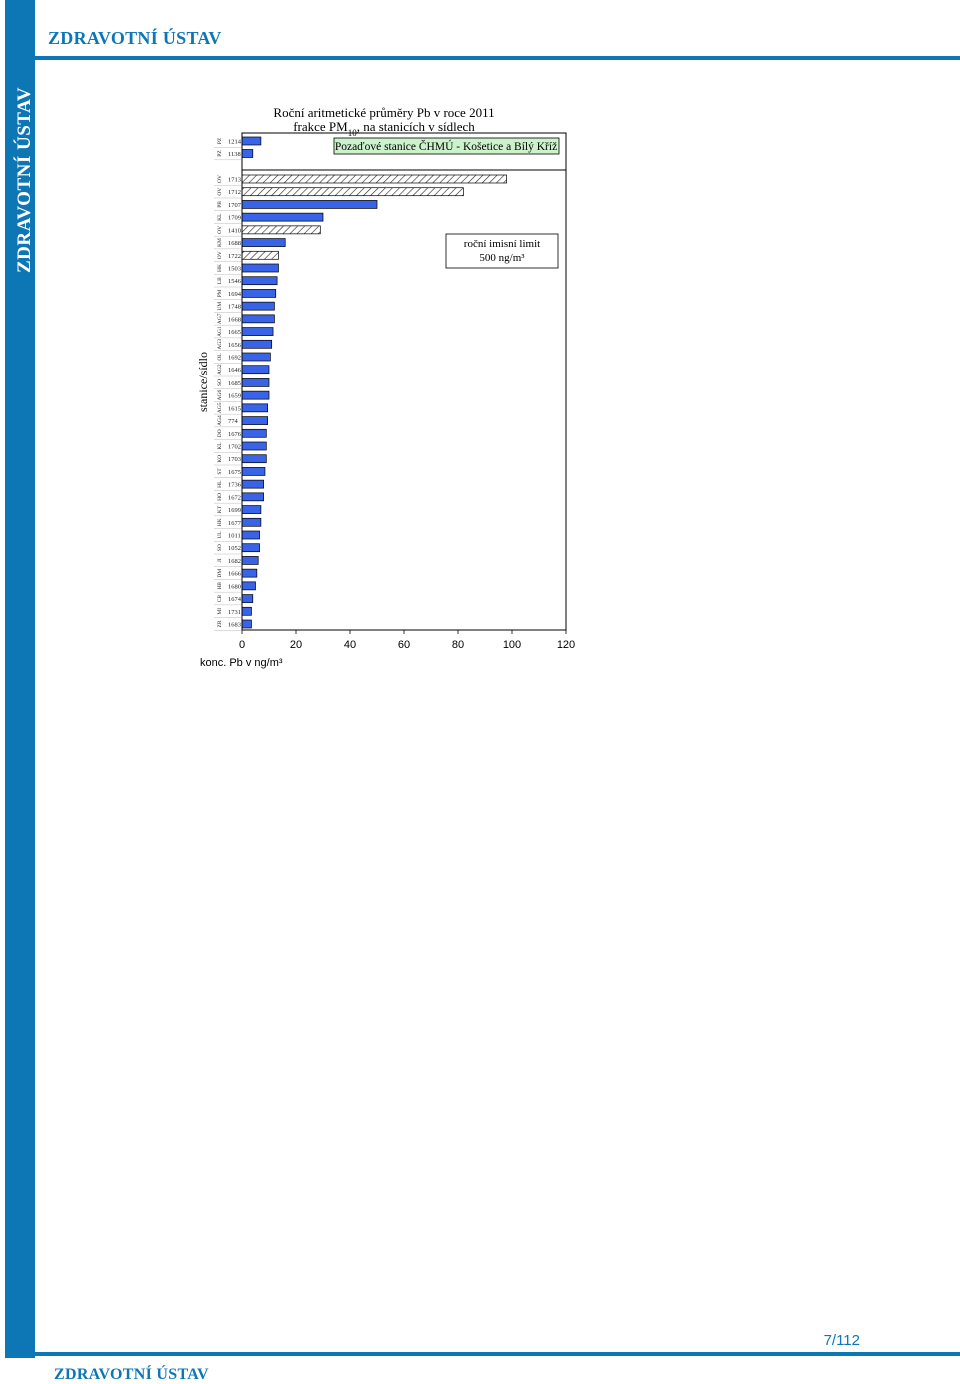  What do you see at coordinates (220, 611) in the screenshot?
I see `category-region-label: MI` at bounding box center [220, 611].